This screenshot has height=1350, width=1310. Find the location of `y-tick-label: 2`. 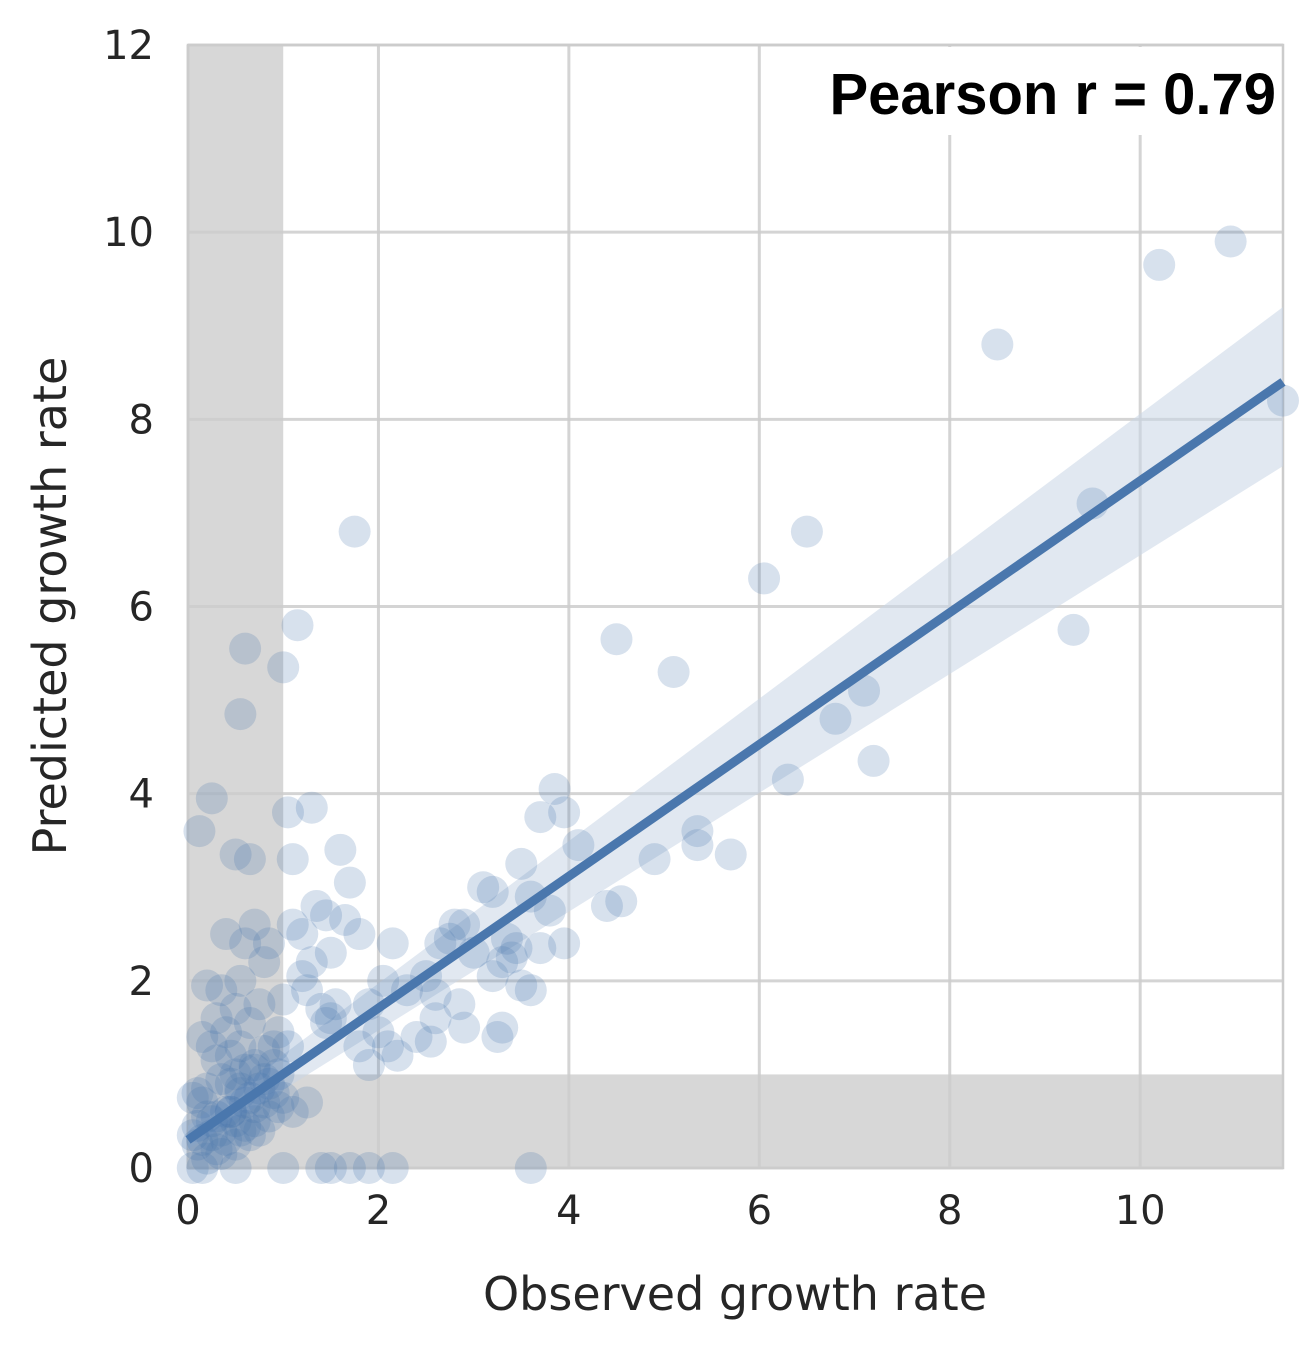

y-tick-label: 2 is located at coordinates (141, 982).